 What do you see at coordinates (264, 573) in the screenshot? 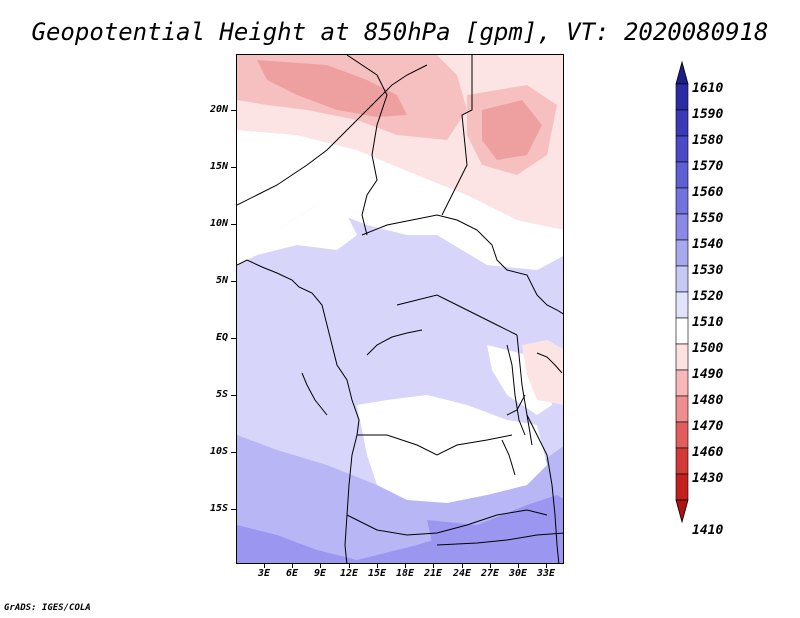
I see `lon-label-3e: 3E` at bounding box center [264, 573].